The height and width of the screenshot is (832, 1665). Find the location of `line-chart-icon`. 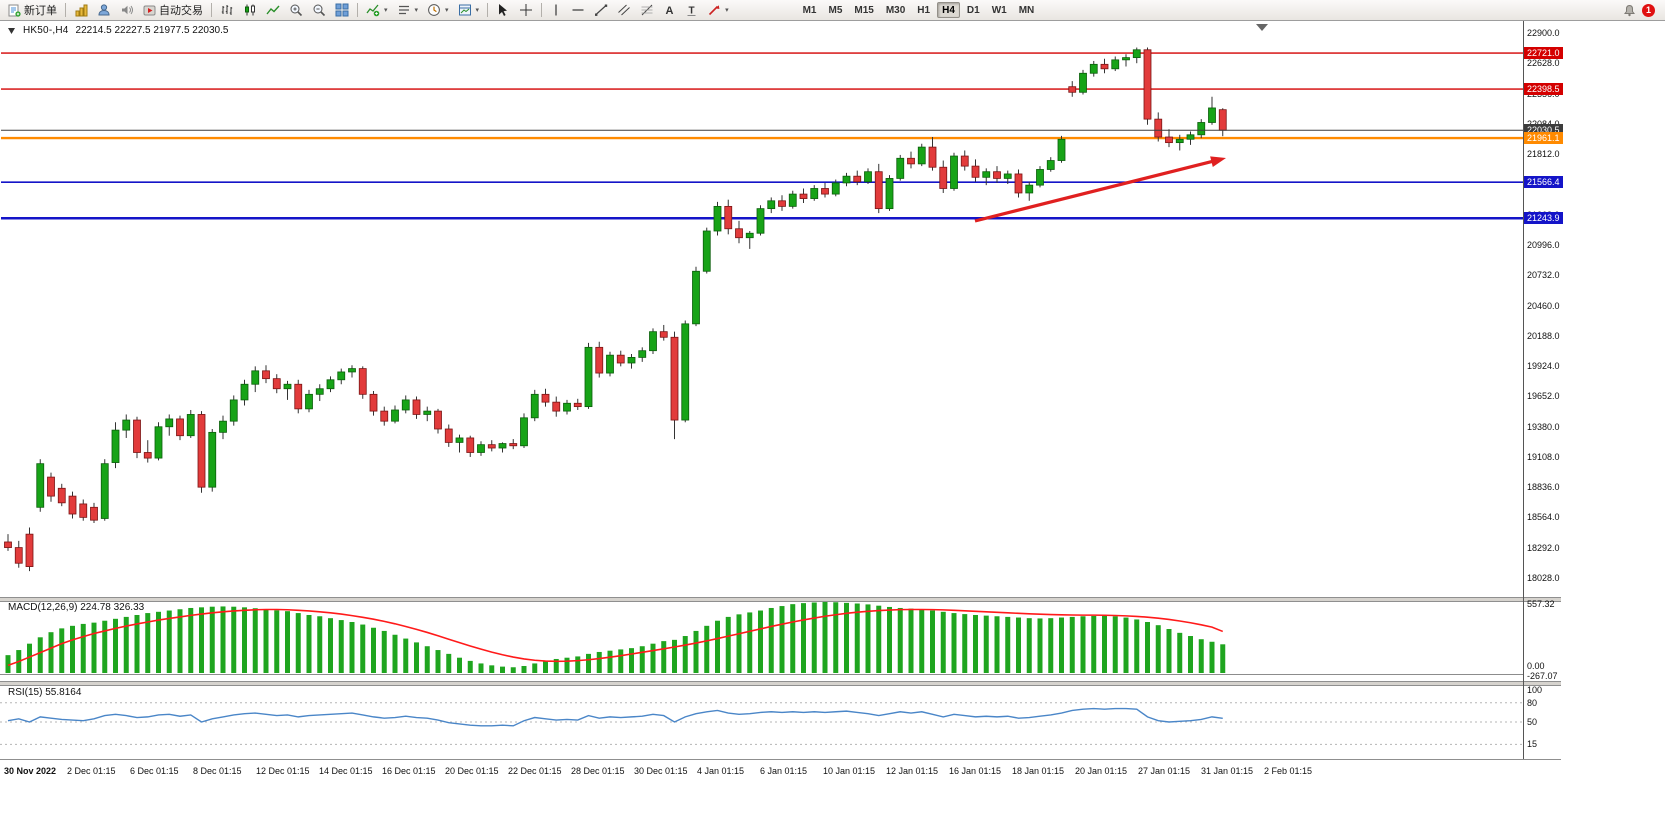

line-chart-icon is located at coordinates (273, 10).